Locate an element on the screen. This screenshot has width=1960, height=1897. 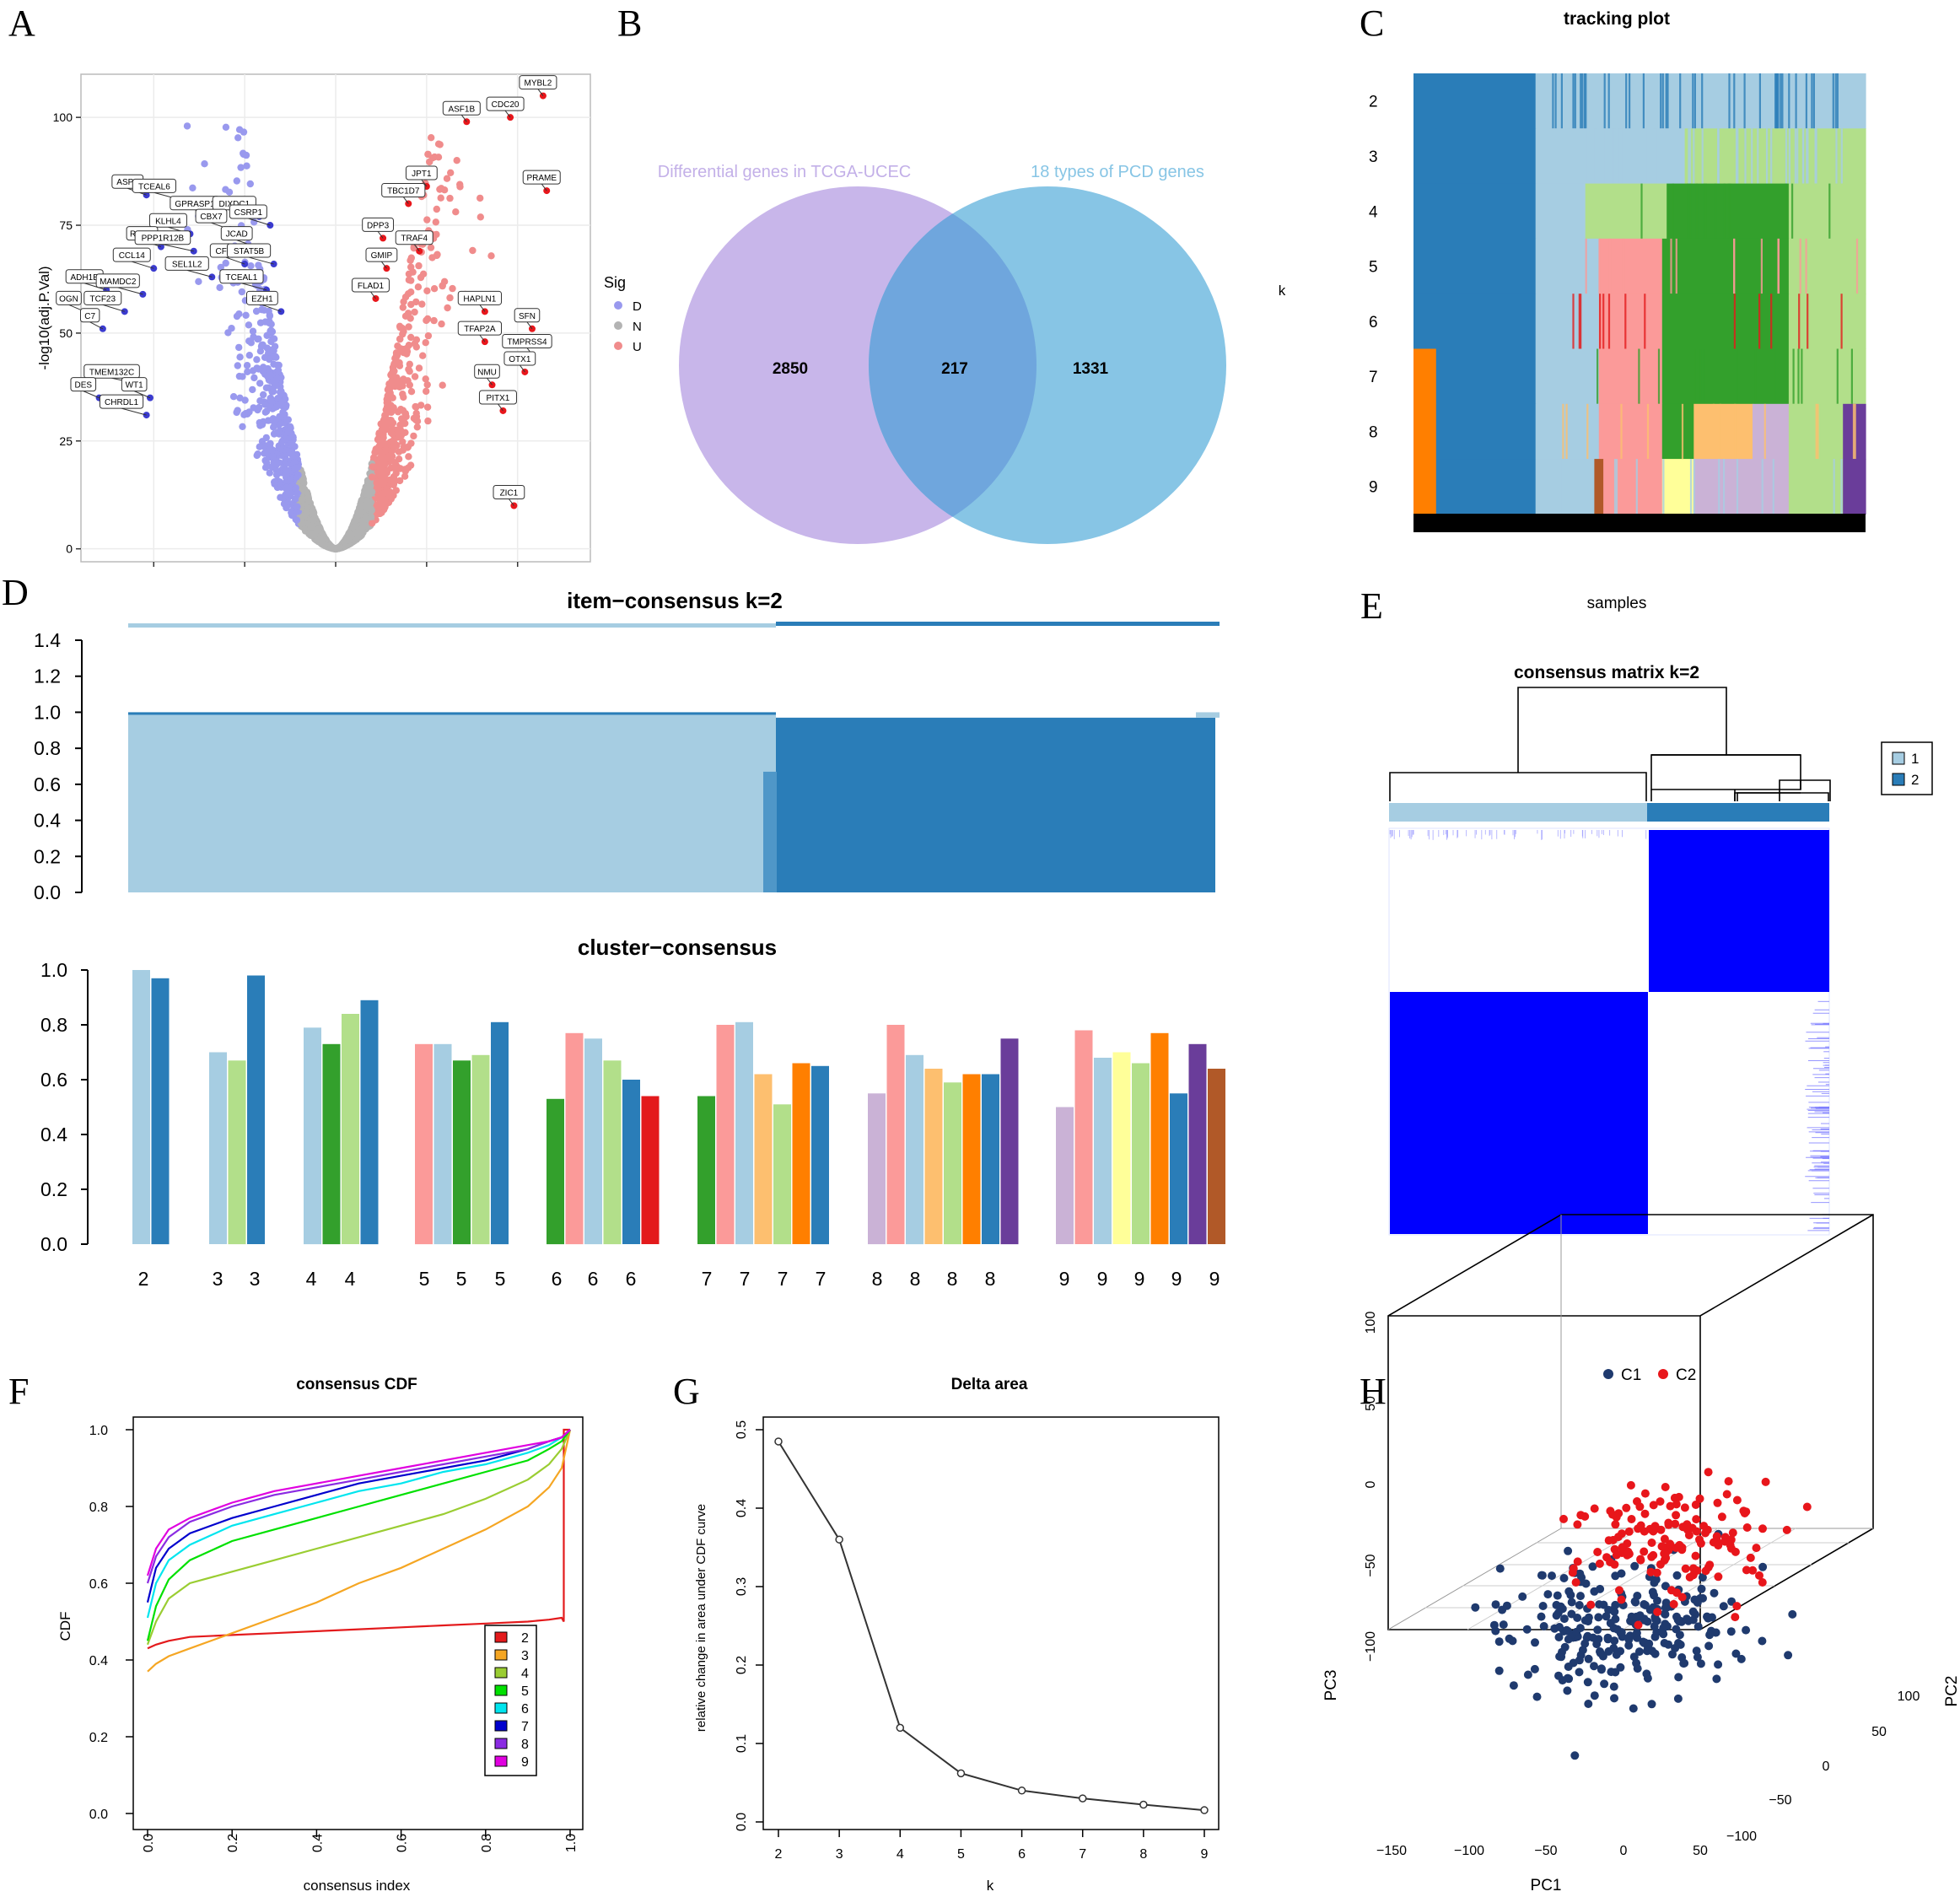
pca-legend: C1 C2 is located at coordinates (1650, 1375).